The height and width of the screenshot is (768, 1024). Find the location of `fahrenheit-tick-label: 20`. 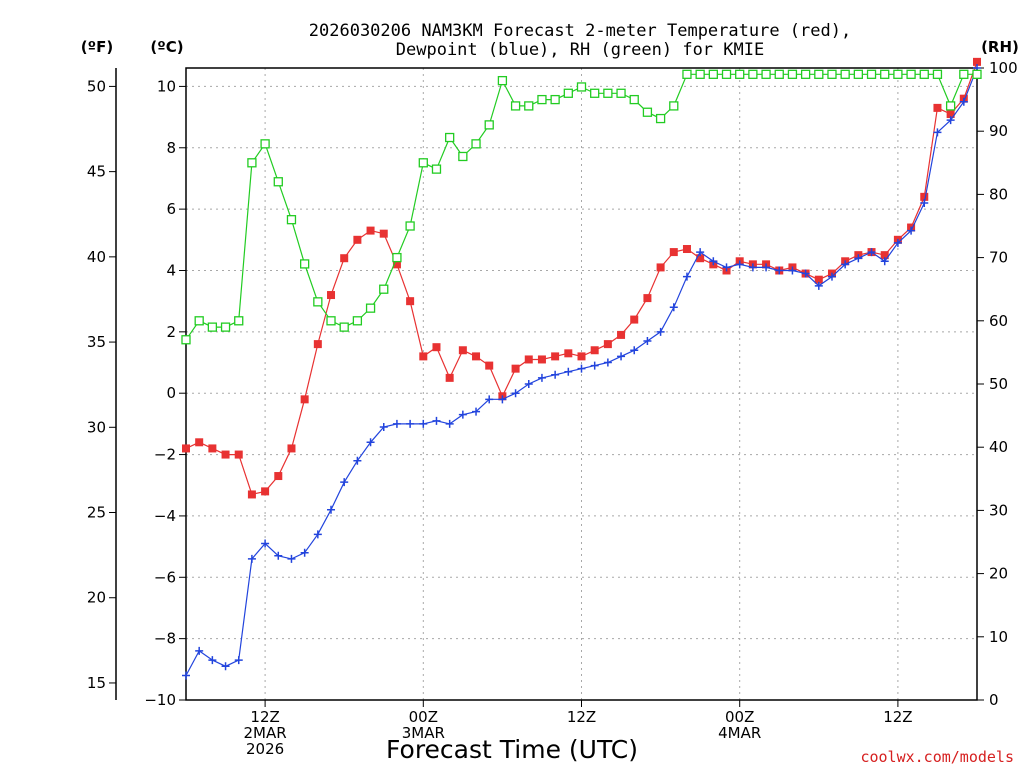

fahrenheit-tick-label: 20 is located at coordinates (96, 598).